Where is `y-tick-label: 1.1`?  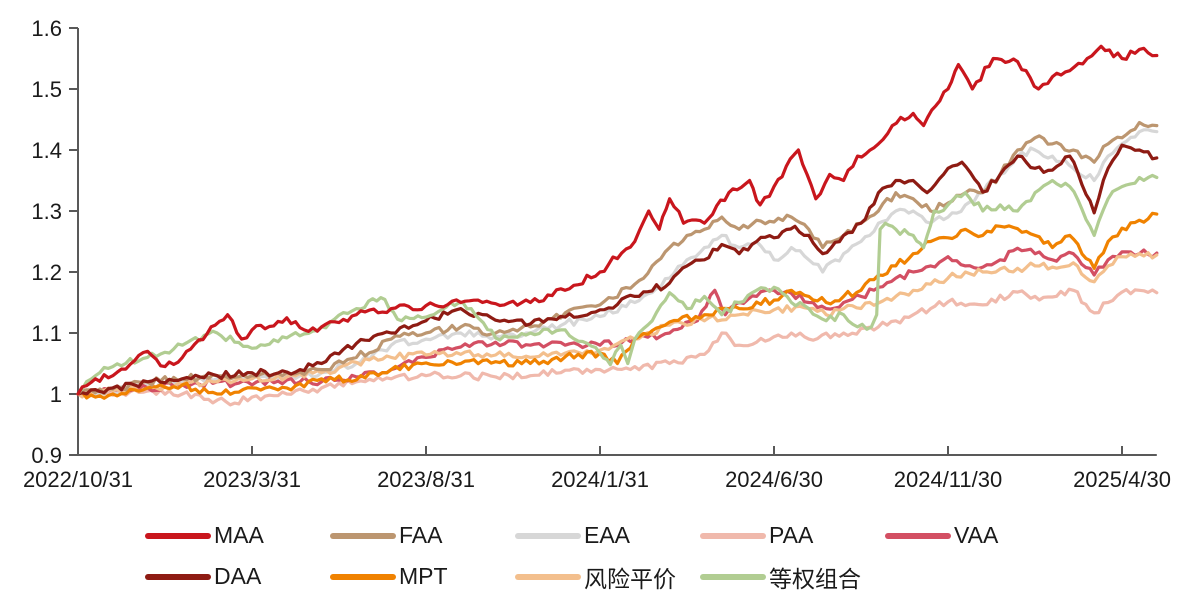
y-tick-label: 1.1 is located at coordinates (46, 333).